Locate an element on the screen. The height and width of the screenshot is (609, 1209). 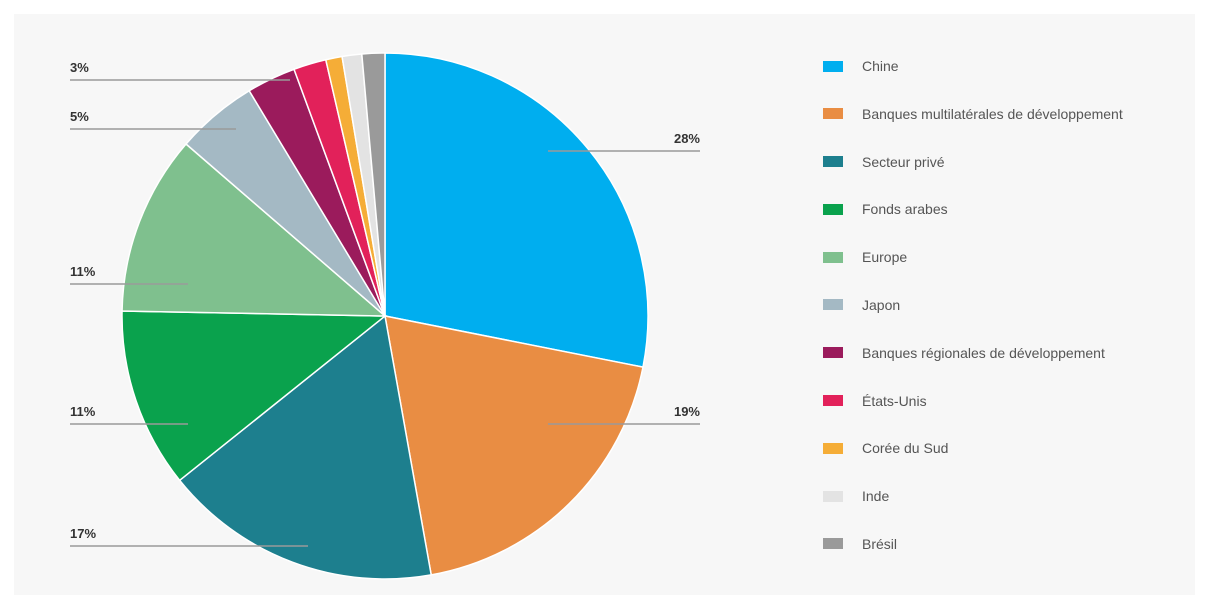
legend-item-coree-du-sud: Corée du Sud is located at coordinates (973, 448).